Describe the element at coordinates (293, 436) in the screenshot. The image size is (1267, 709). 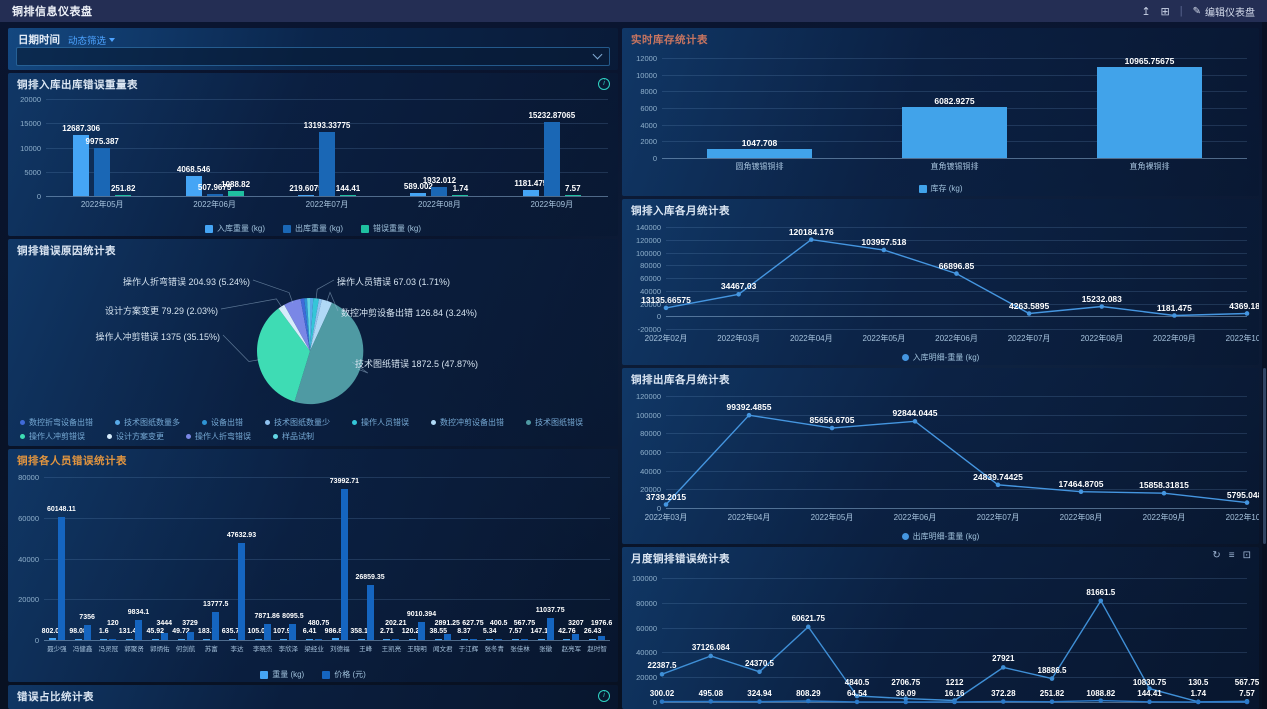
I see `legend-item: 样品试制` at that location.